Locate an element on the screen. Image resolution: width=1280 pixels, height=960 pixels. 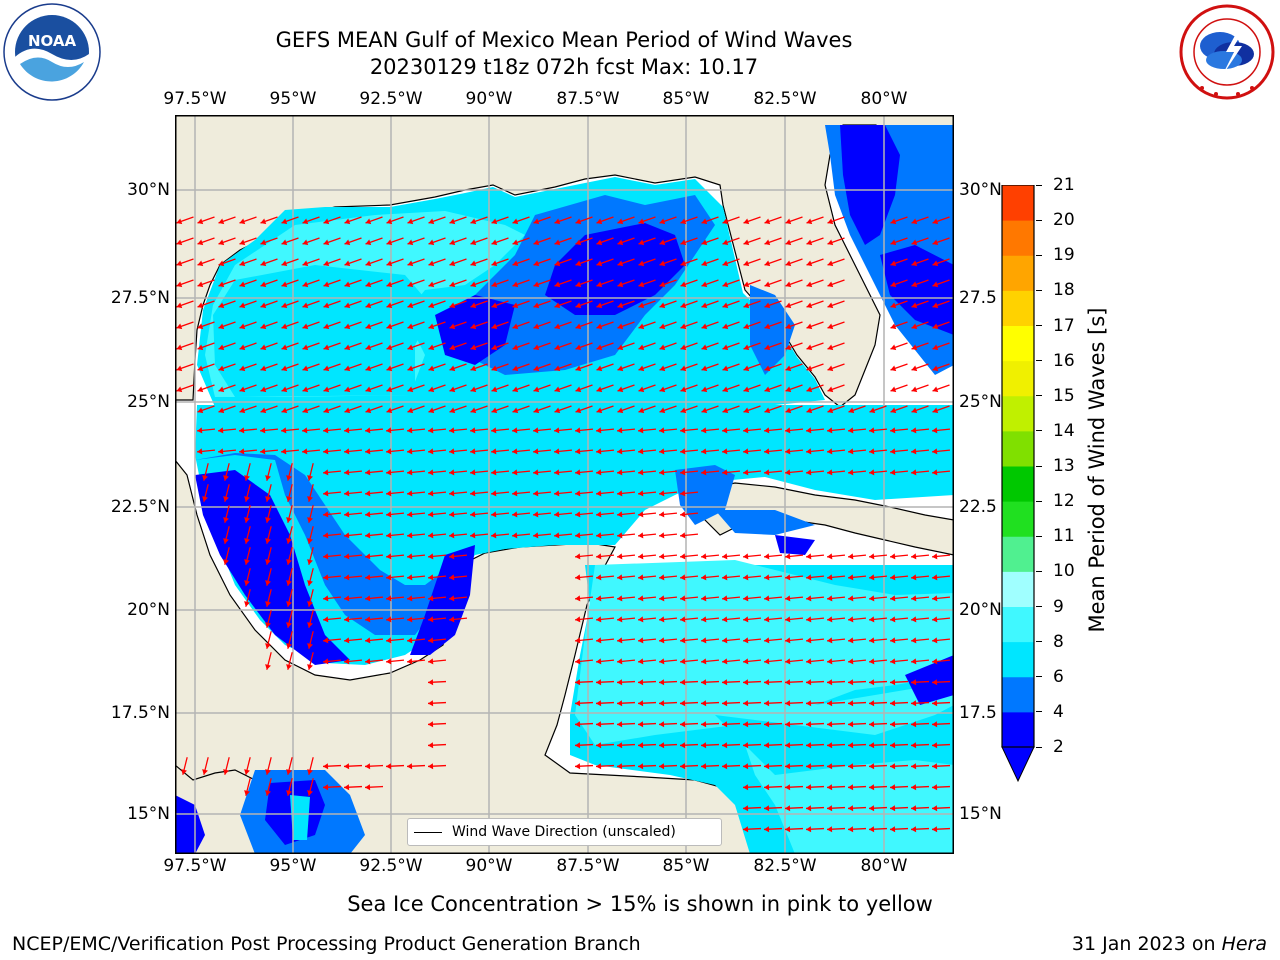
colorbar-segment is located at coordinates (1018, 238).